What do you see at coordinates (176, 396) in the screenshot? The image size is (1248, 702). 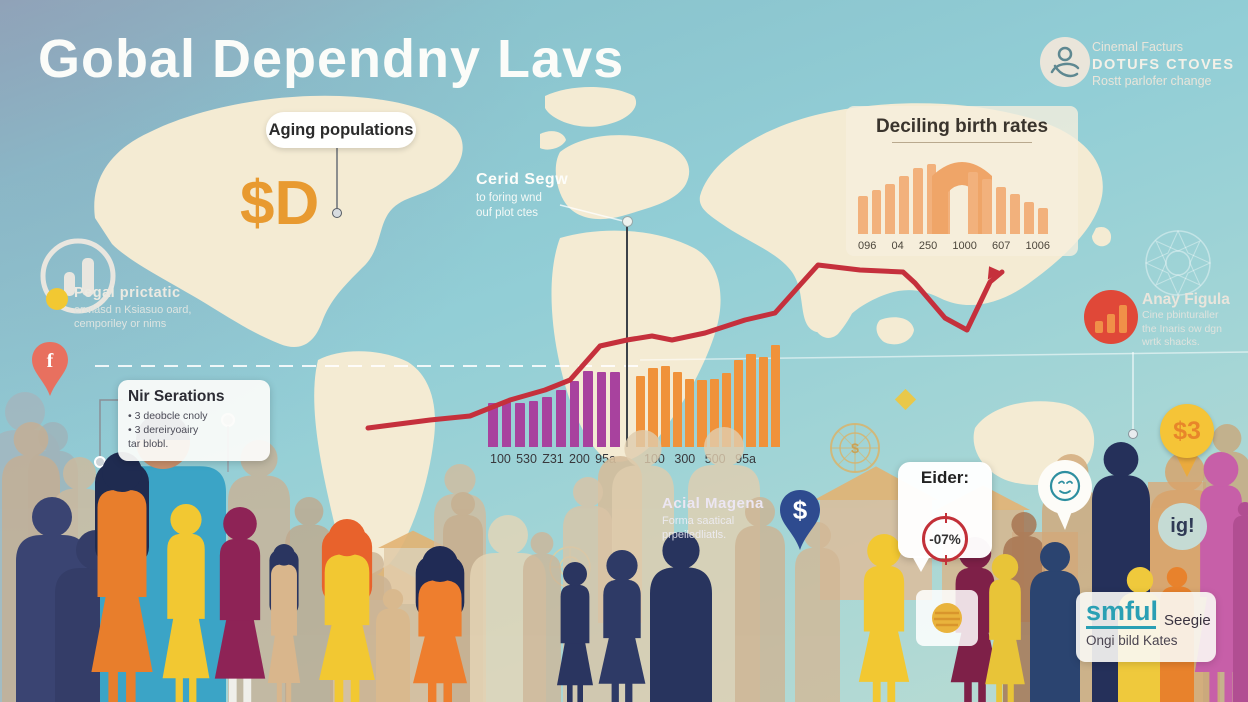 I see `nir-title: Nir Serations` at bounding box center [176, 396].